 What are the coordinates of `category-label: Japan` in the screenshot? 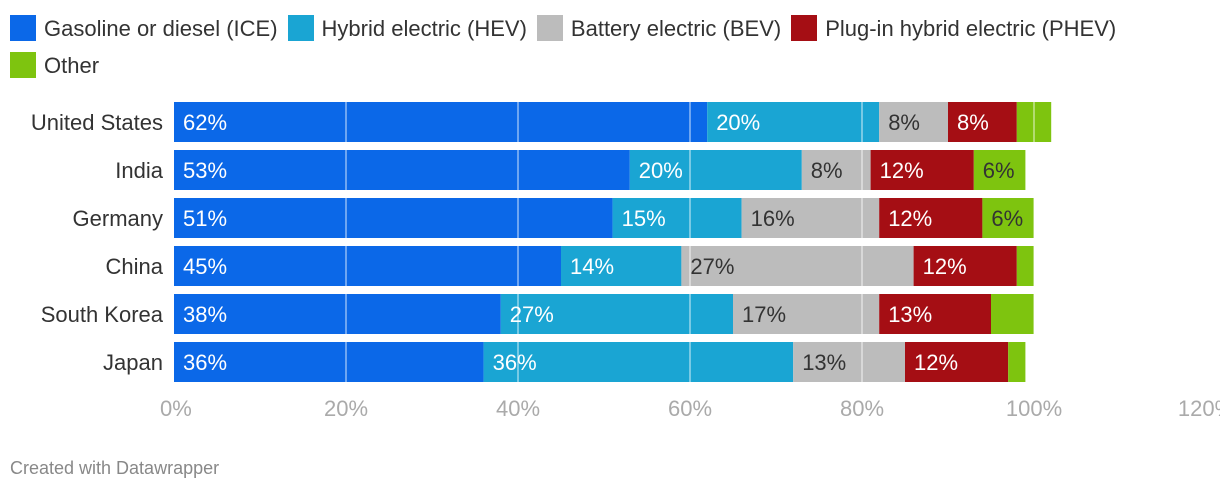 It's located at (133, 362).